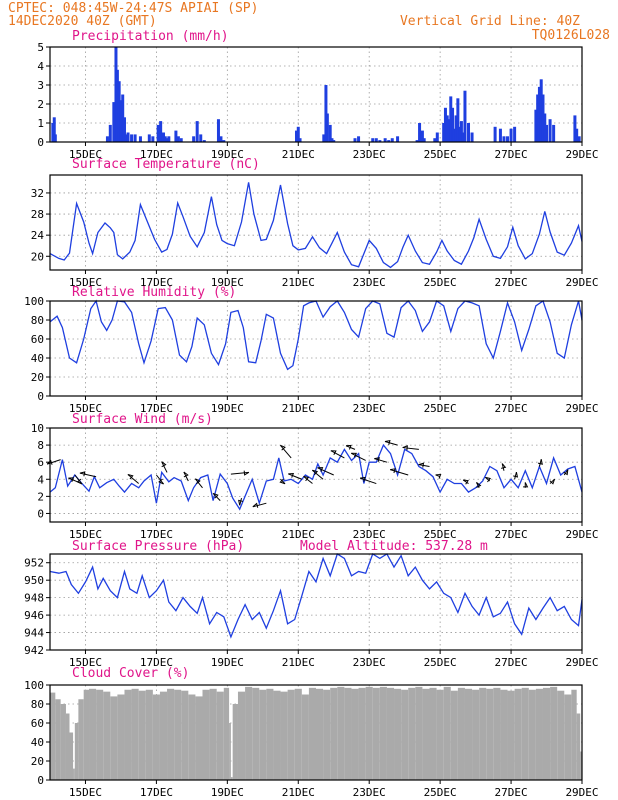 This screenshot has height=800, width=618. I want to click on y-tick-label: 32, so click(37, 193).